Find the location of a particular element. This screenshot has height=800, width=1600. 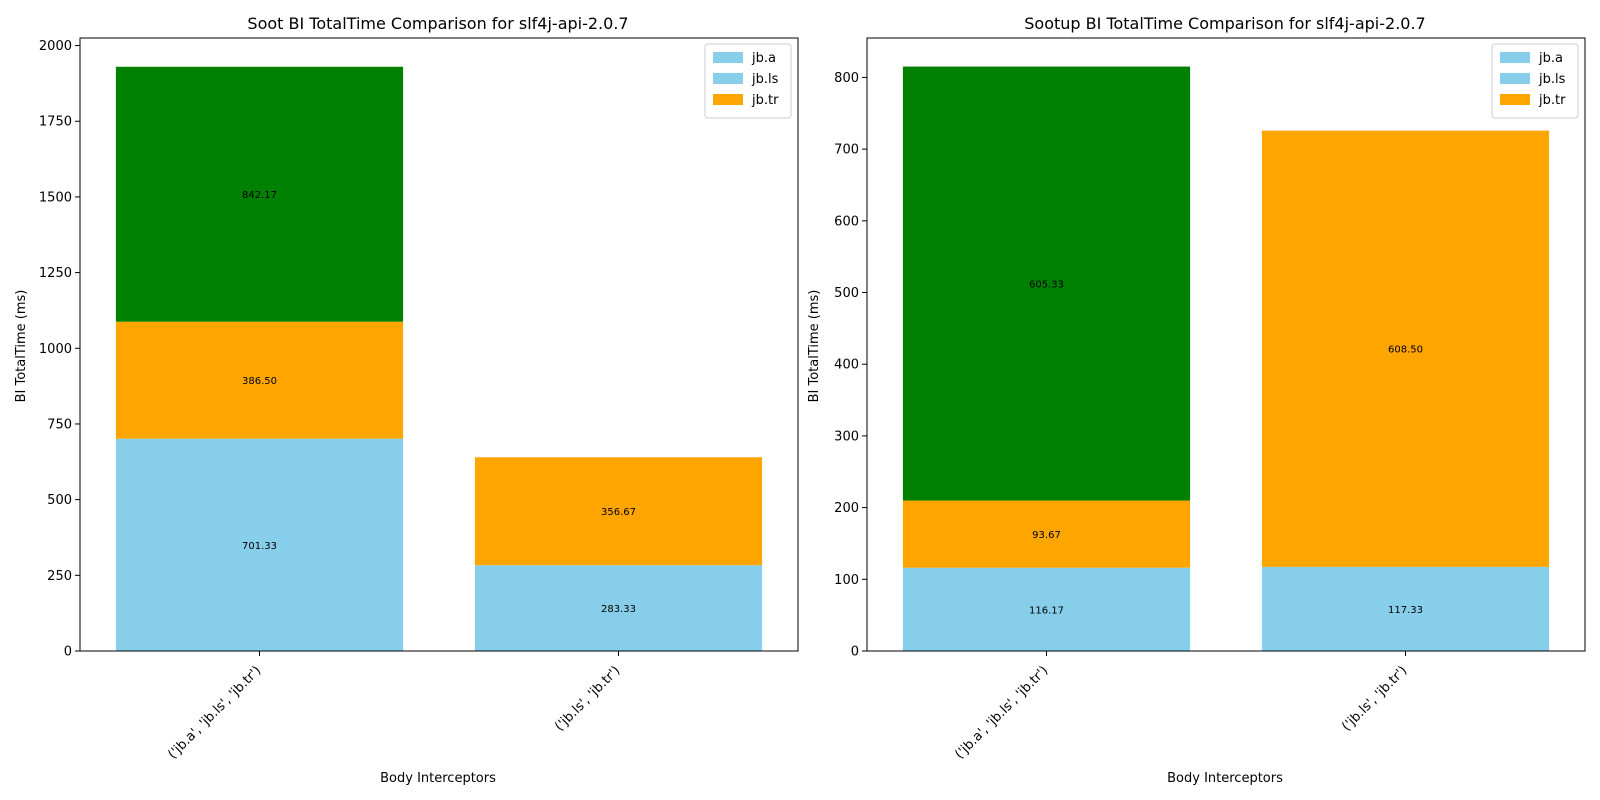

y-tick-label: 1500 is located at coordinates (55, 197).